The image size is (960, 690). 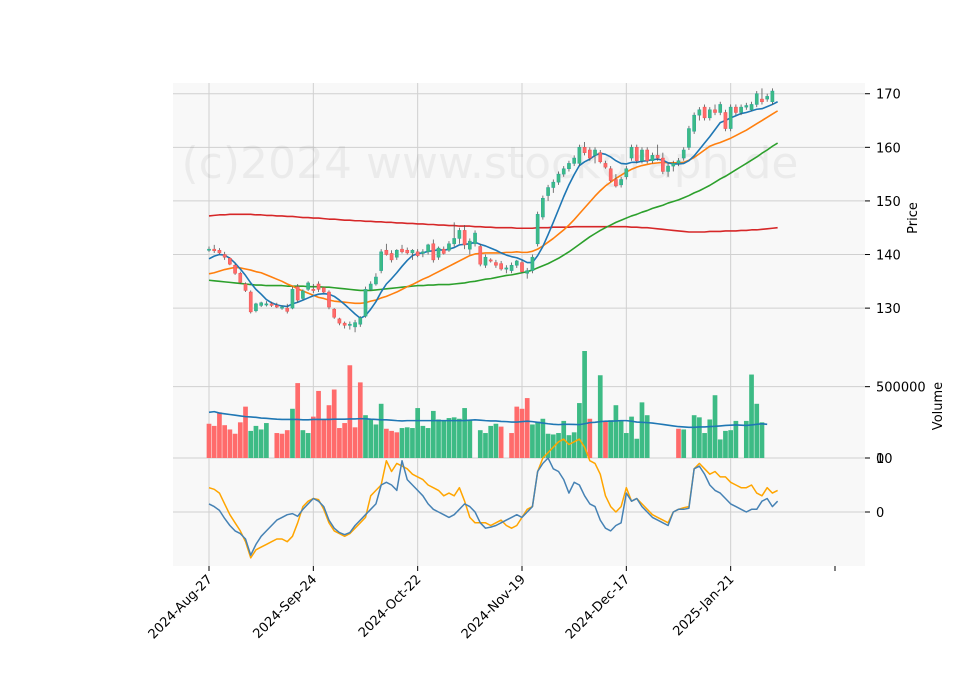 I want to click on price-axis-label: Price, so click(x=913, y=218).